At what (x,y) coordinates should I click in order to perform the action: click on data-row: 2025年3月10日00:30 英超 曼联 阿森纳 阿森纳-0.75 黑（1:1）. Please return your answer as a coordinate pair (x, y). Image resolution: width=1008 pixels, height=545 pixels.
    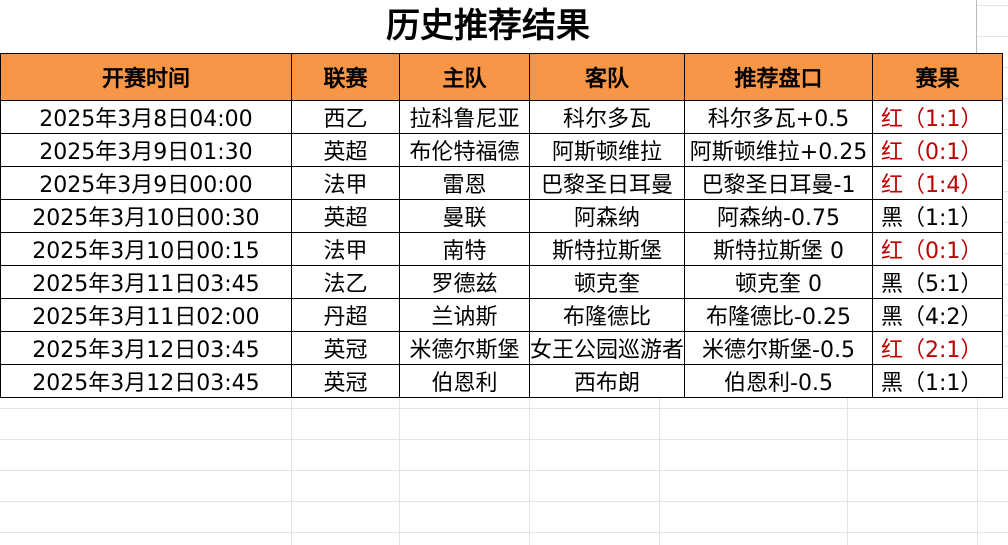
    Looking at the image, I should click on (502, 216).